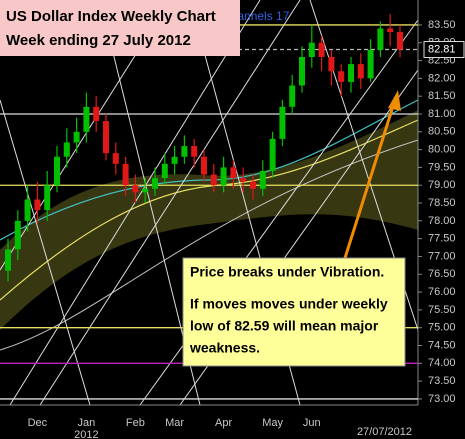 The height and width of the screenshot is (439, 465). Describe the element at coordinates (442, 114) in the screenshot. I see `y-tick-label: 81.00` at that location.